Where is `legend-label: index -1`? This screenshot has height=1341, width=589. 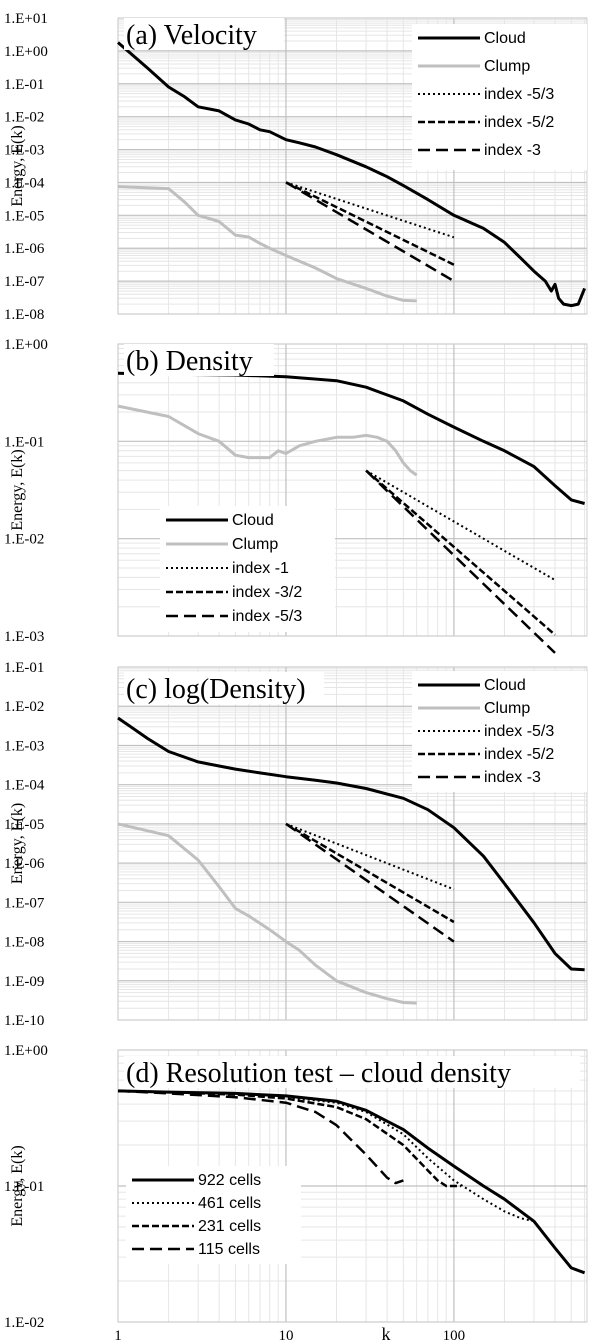
legend-label: index -1 is located at coordinates (260, 568).